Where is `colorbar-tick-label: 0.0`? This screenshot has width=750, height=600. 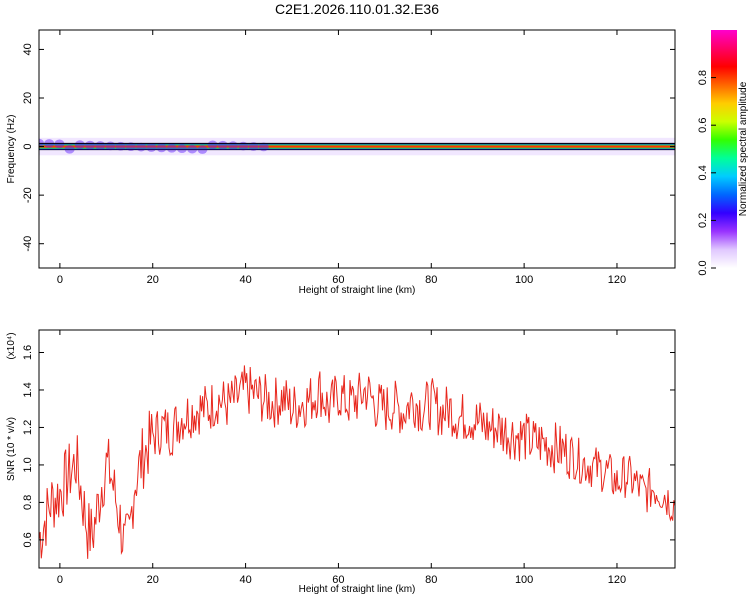
colorbar-tick-label: 0.0 is located at coordinates (703, 267).